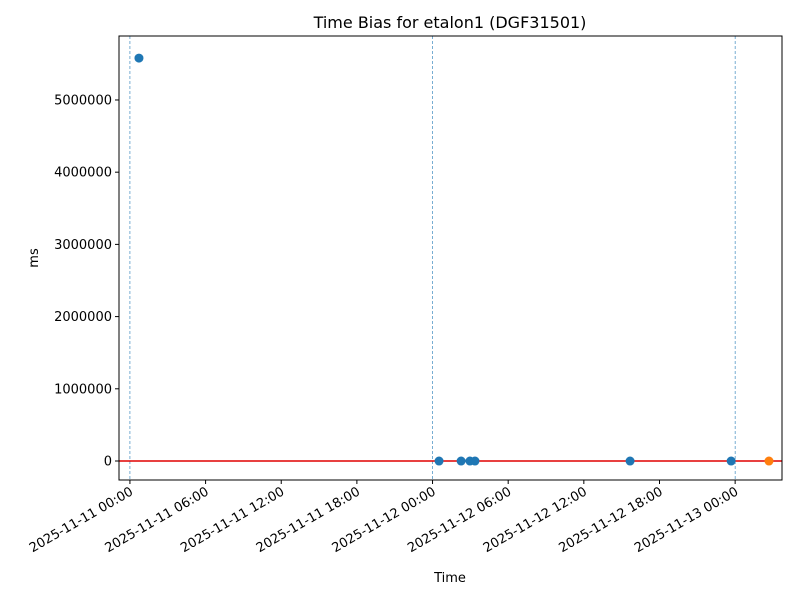 The width and height of the screenshot is (800, 604). I want to click on y-tick-label: 1000000, so click(83, 389).